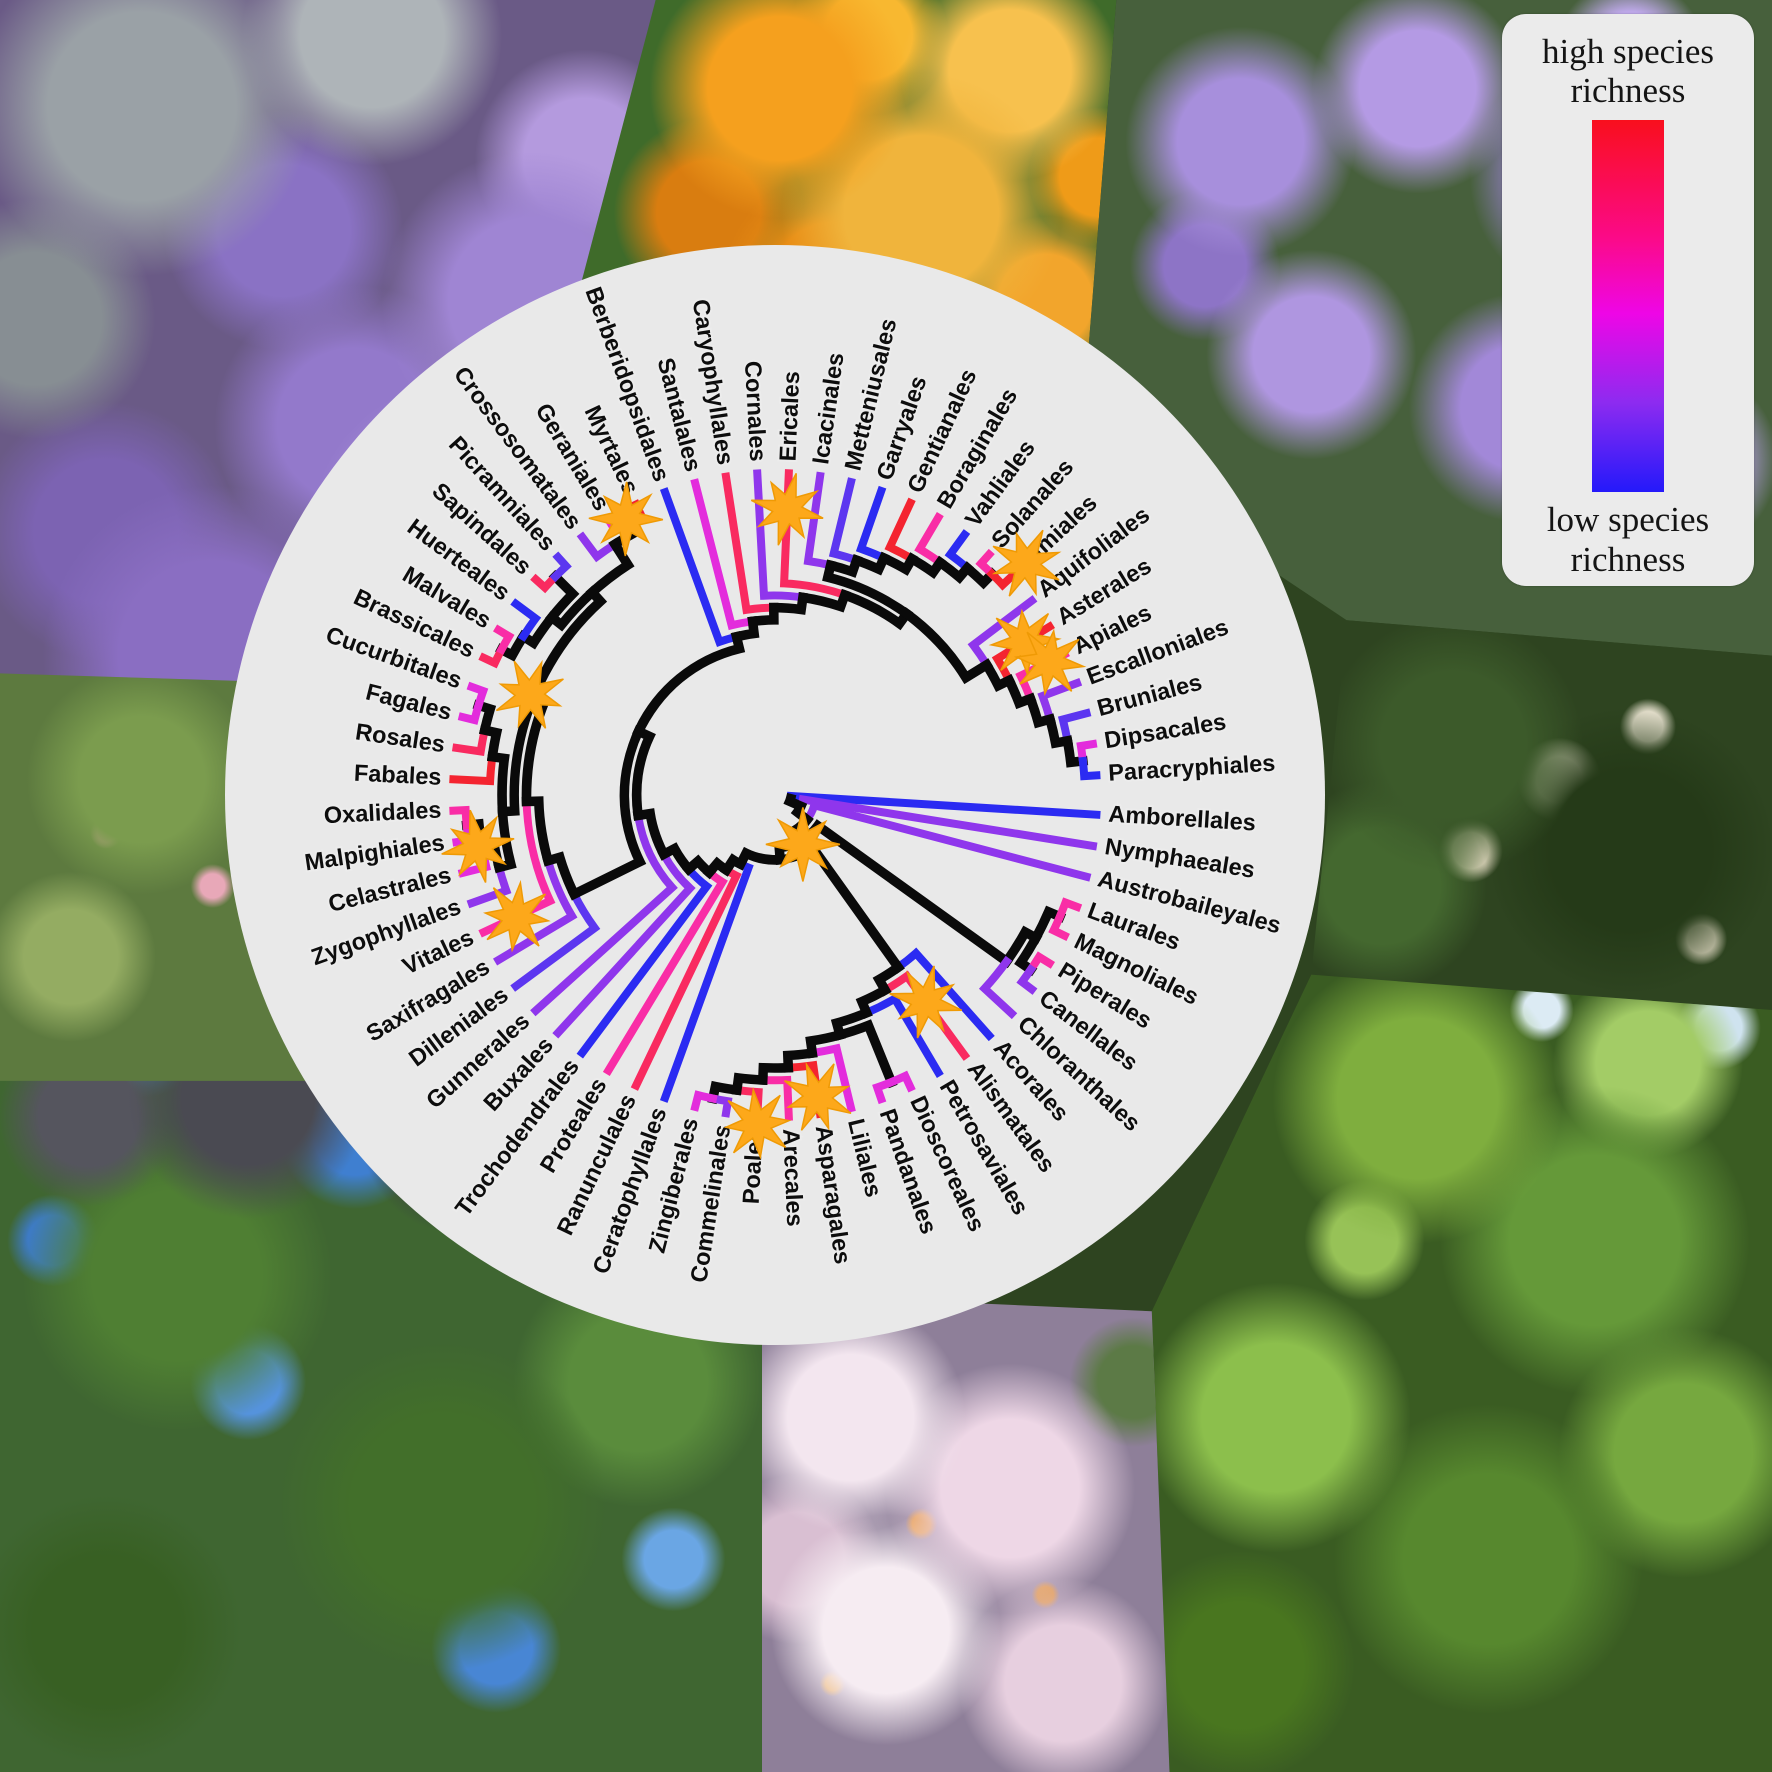 This screenshot has width=1772, height=1772. Describe the element at coordinates (397, 775) in the screenshot. I see `order-label-fabales: Fabales` at that location.